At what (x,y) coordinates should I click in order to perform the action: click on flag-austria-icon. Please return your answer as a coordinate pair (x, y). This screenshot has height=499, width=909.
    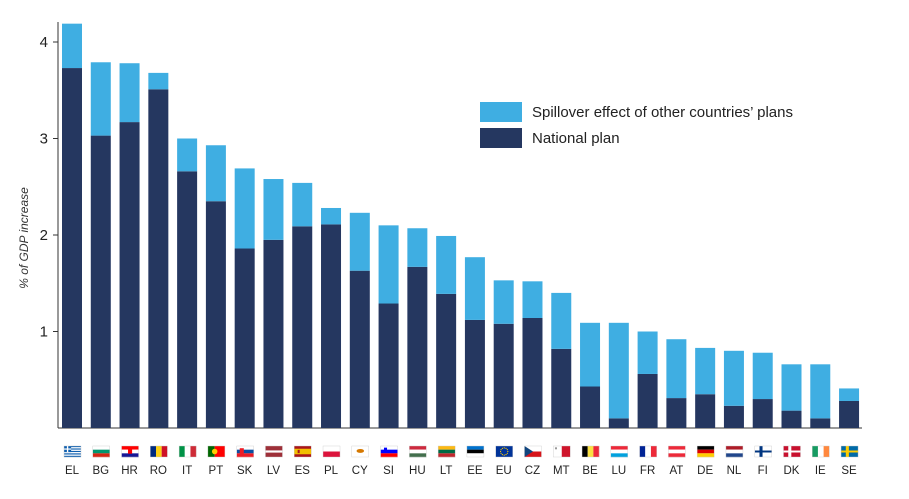
    Looking at the image, I should click on (677, 451).